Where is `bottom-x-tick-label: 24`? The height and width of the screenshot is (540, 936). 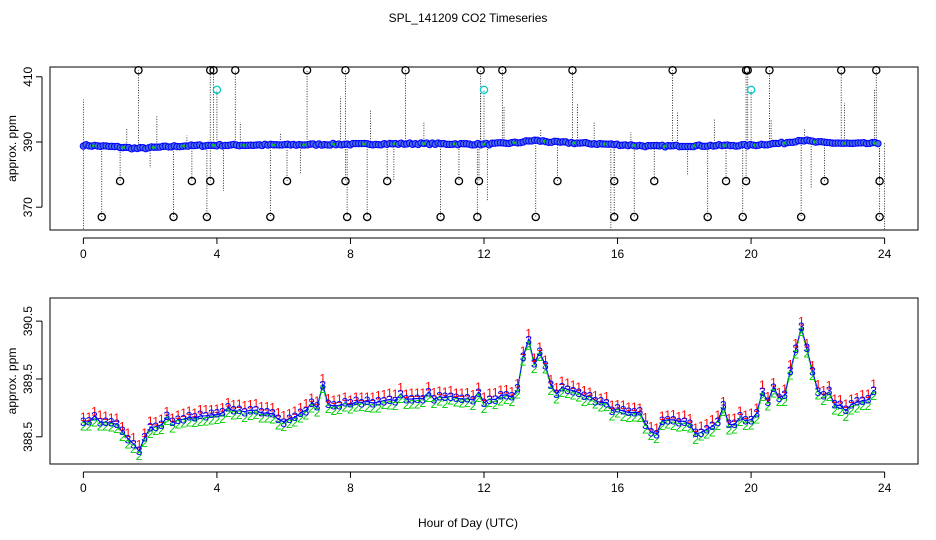 bottom-x-tick-label: 24 is located at coordinates (885, 488).